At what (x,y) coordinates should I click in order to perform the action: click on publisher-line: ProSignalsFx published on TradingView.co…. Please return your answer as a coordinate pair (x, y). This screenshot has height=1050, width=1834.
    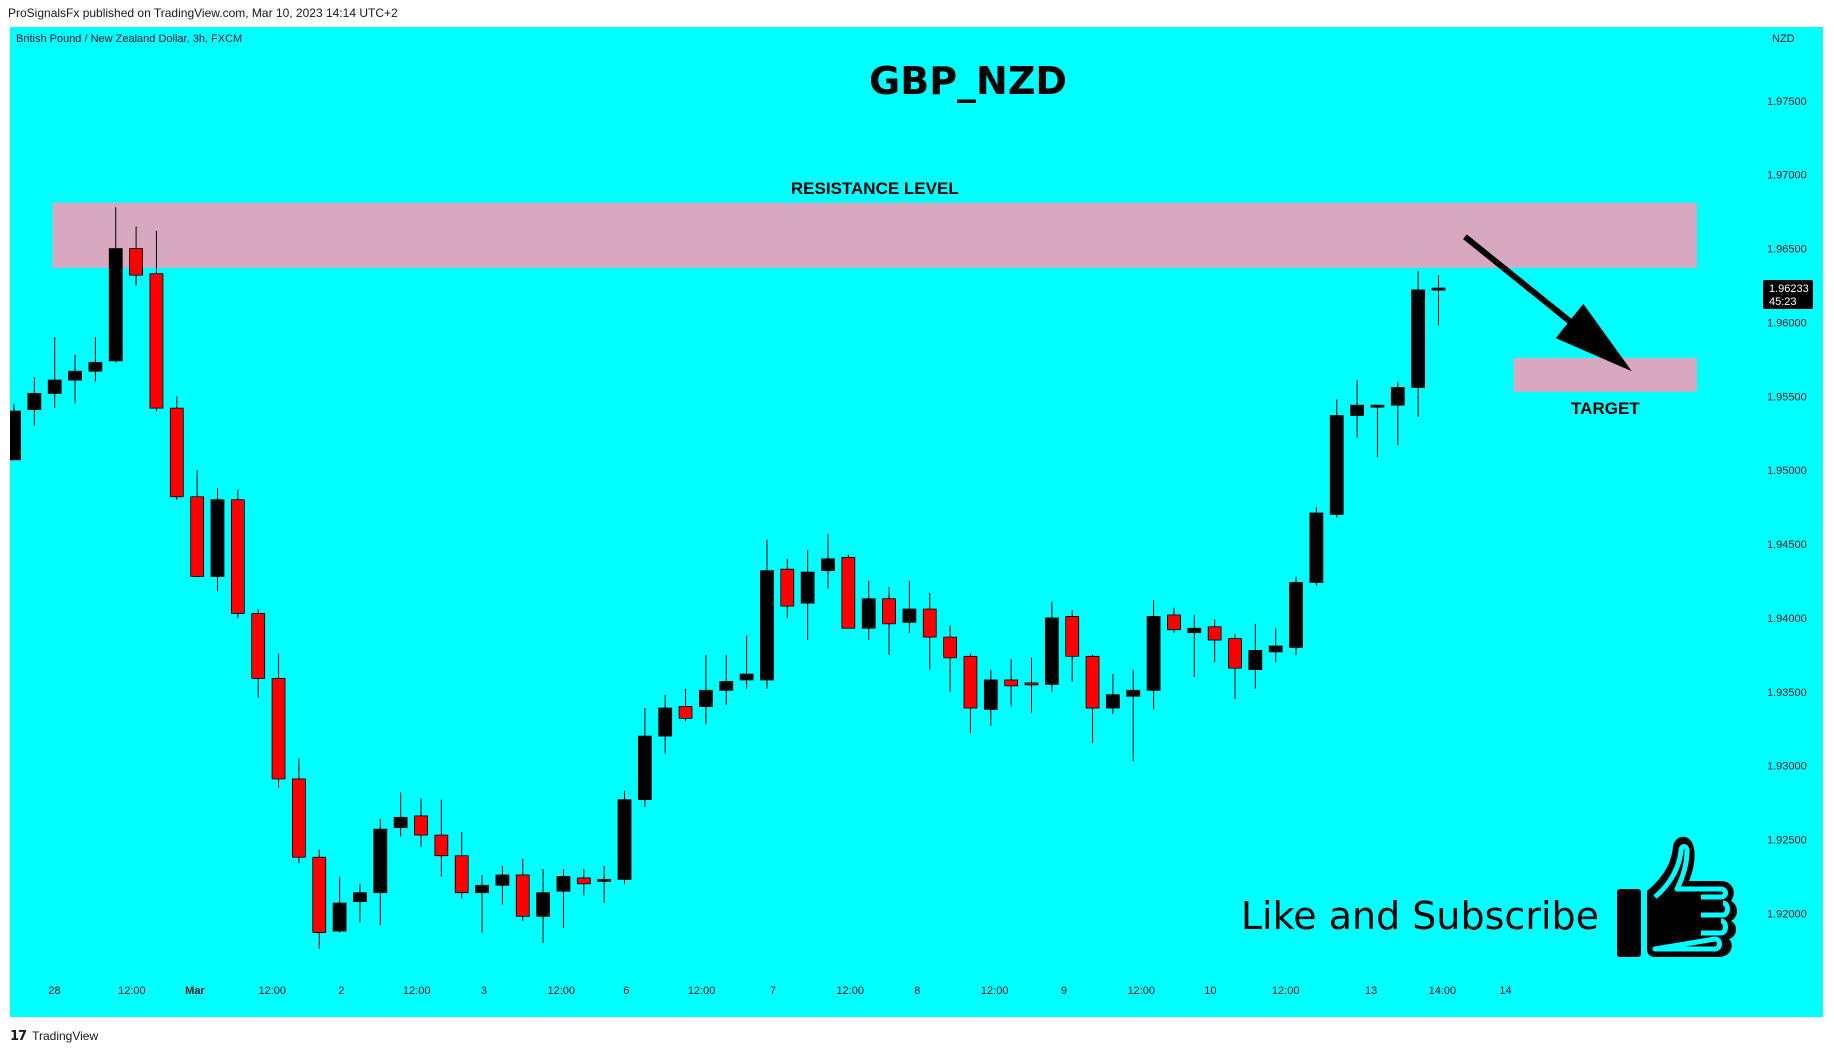
    Looking at the image, I should click on (203, 13).